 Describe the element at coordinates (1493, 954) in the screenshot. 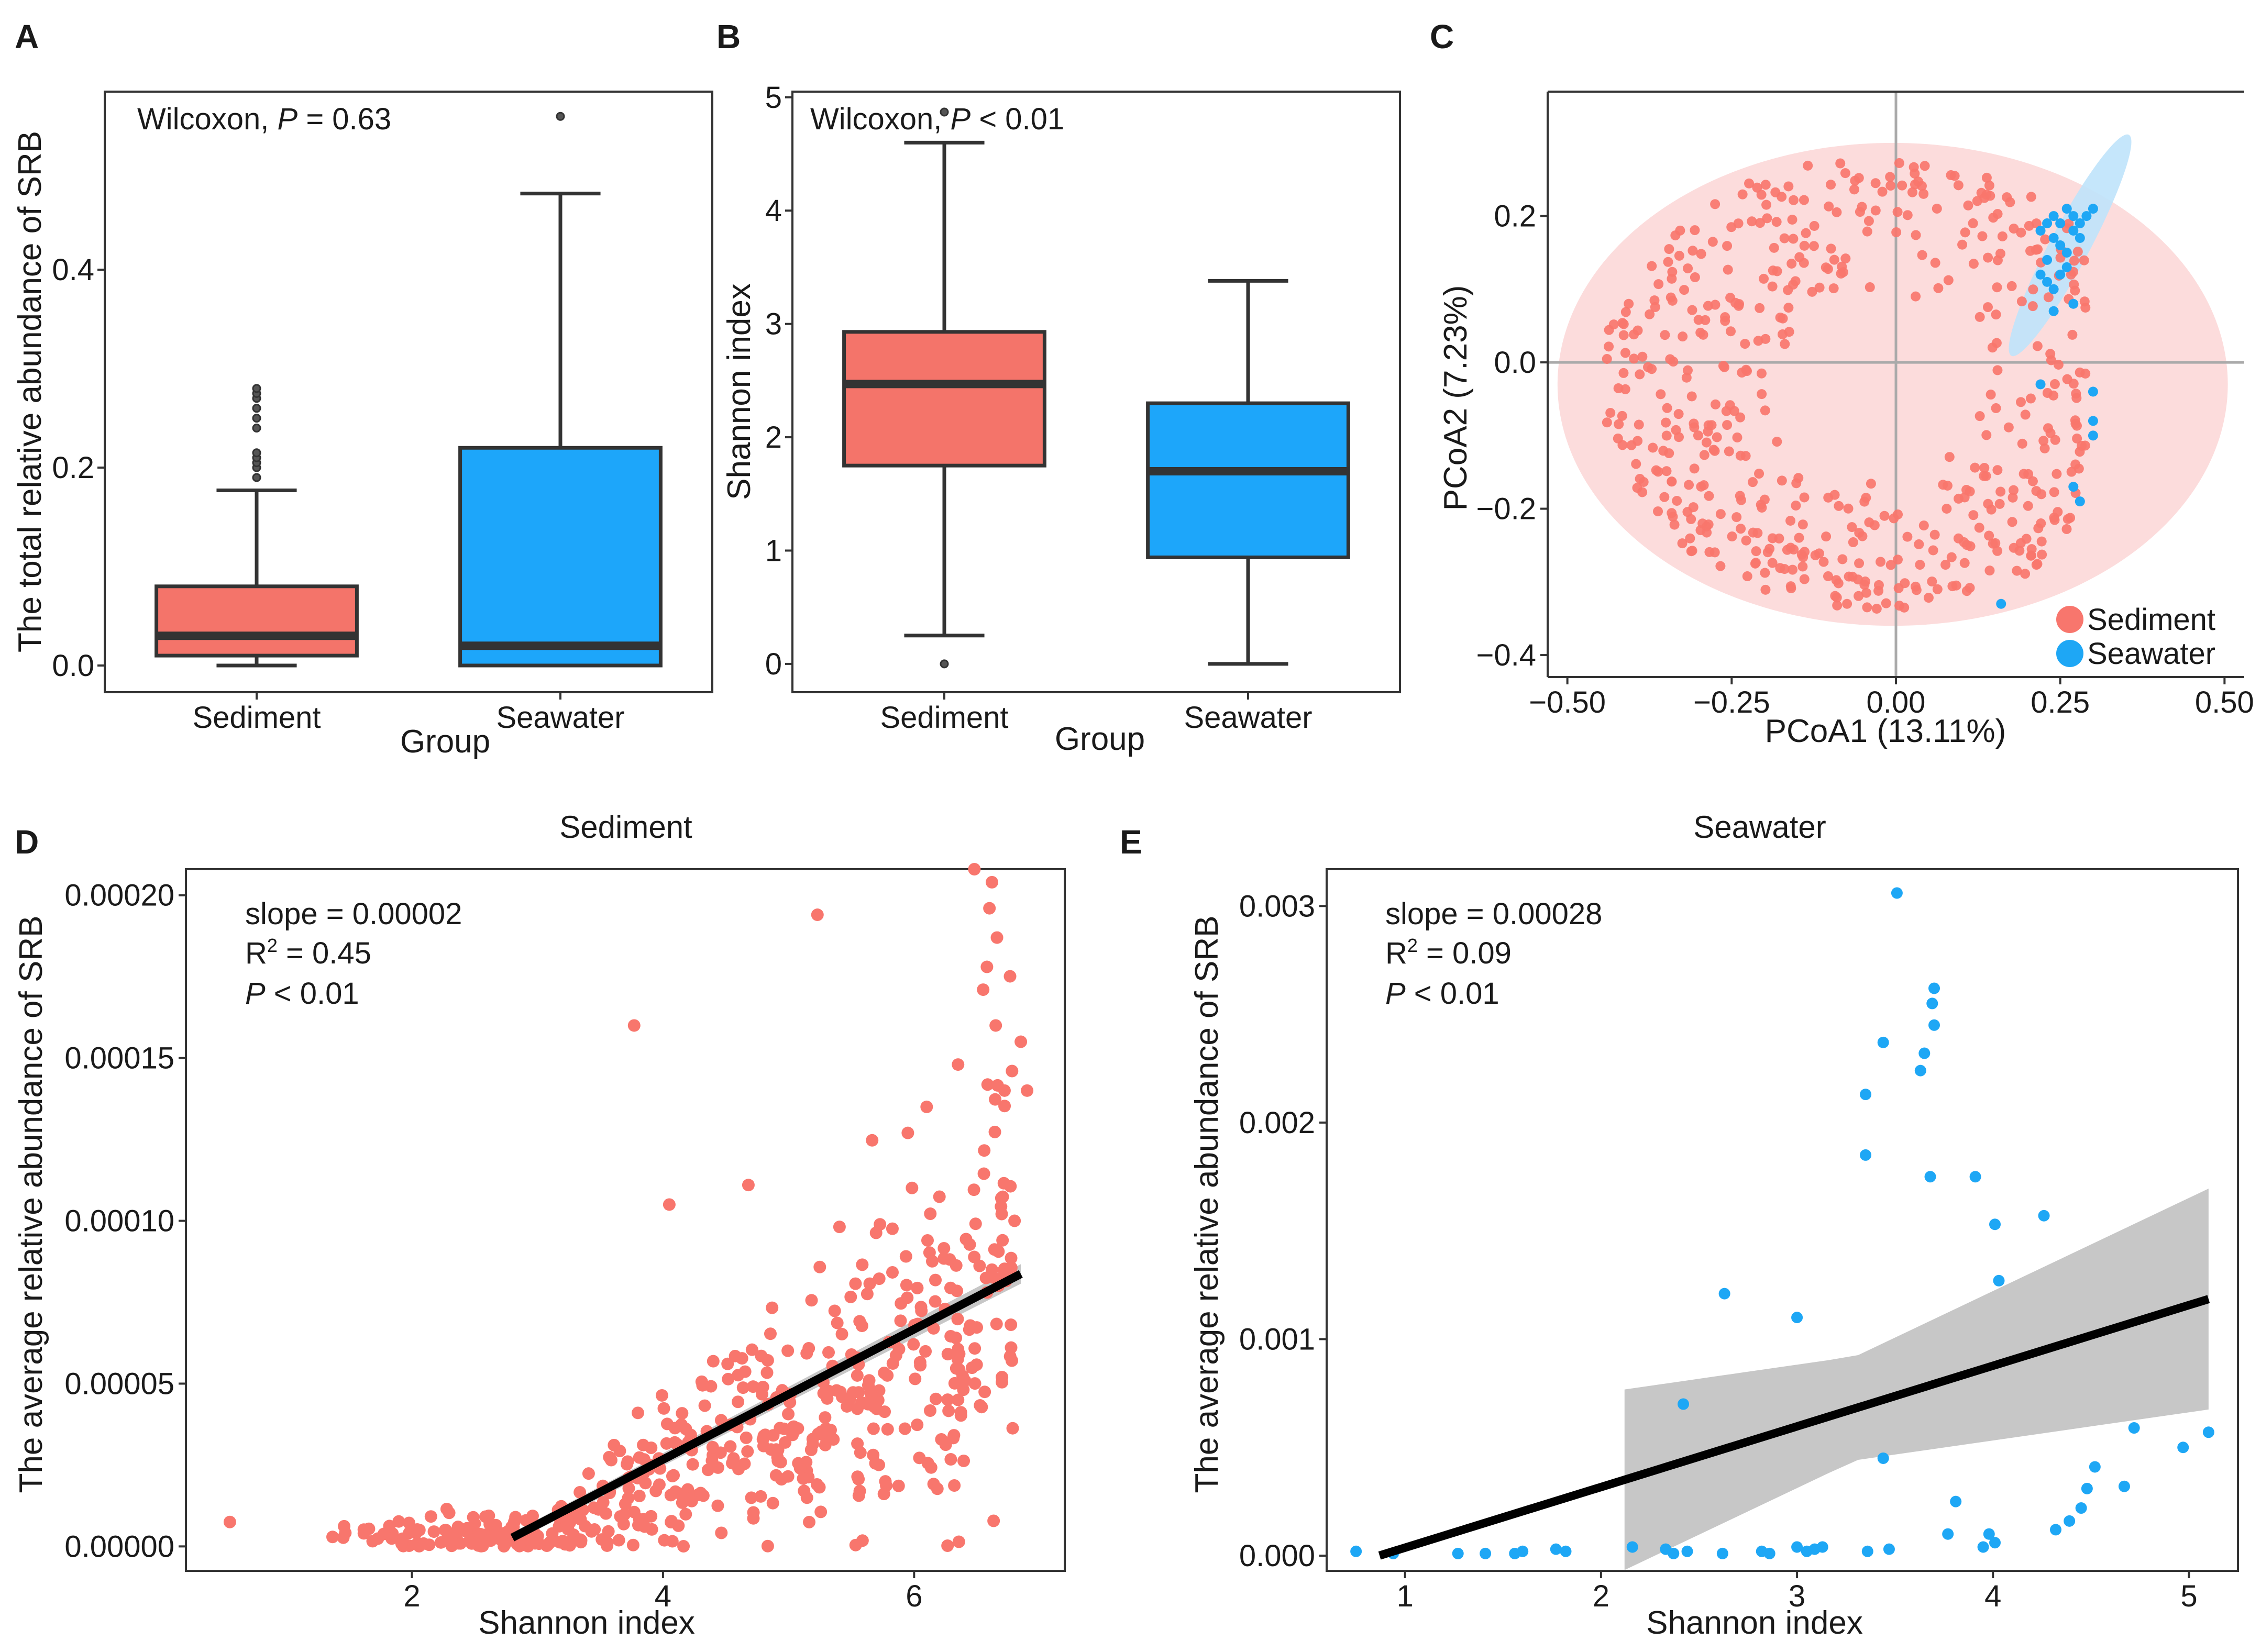

I see `panel-e-annotation: slope = 0.00028 R2 = 0.09 P < 0.01` at that location.